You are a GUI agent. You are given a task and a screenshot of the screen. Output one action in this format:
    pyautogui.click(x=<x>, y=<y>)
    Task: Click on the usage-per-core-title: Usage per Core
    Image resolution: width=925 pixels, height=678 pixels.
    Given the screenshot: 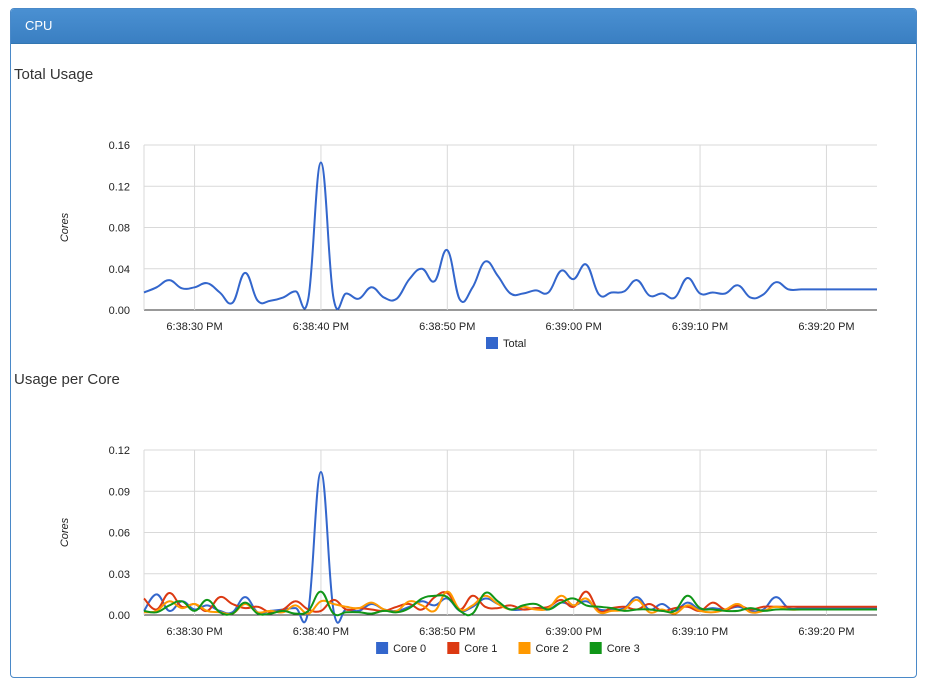 What is the action you would take?
    pyautogui.click(x=67, y=379)
    